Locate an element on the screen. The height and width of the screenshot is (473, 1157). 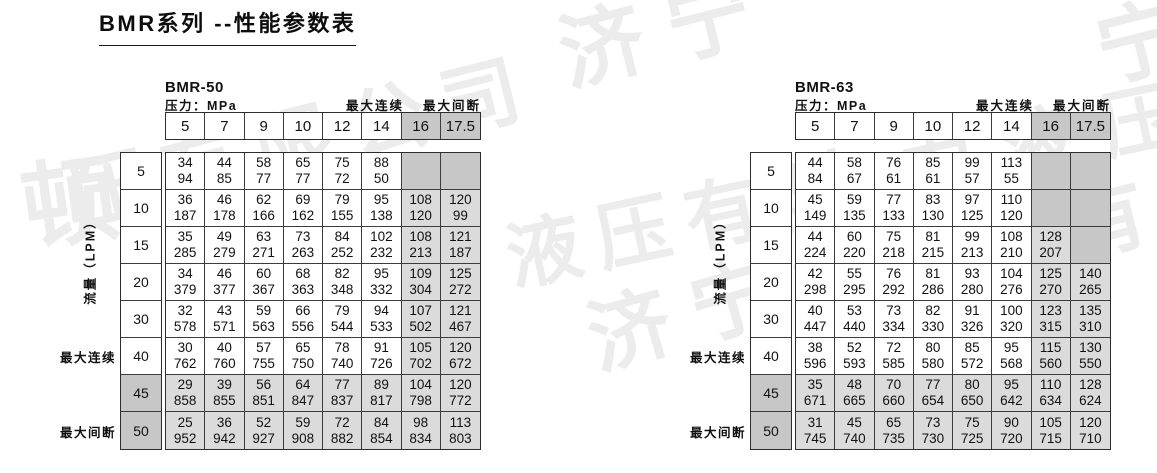
cell-value-top: 78 is located at coordinates (342, 347).